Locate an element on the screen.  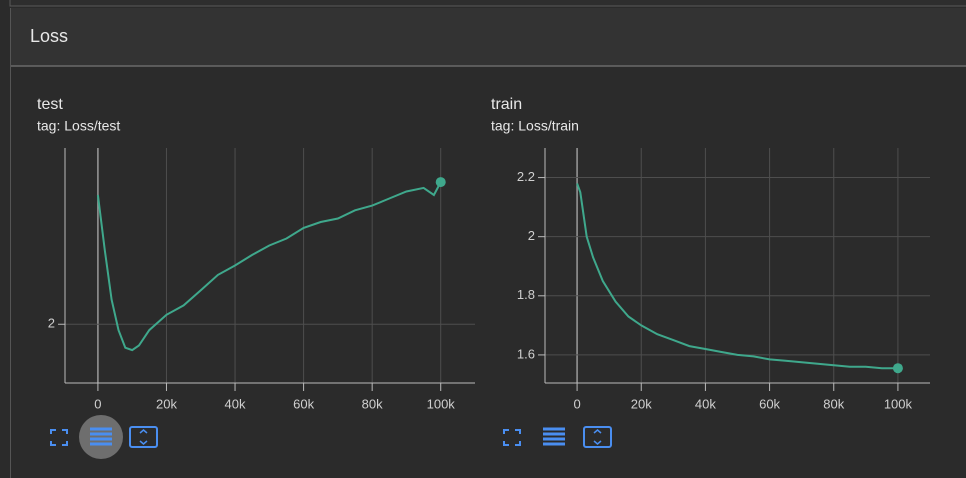
chart-subtitle: tag: Loss/test is located at coordinates (78, 126).